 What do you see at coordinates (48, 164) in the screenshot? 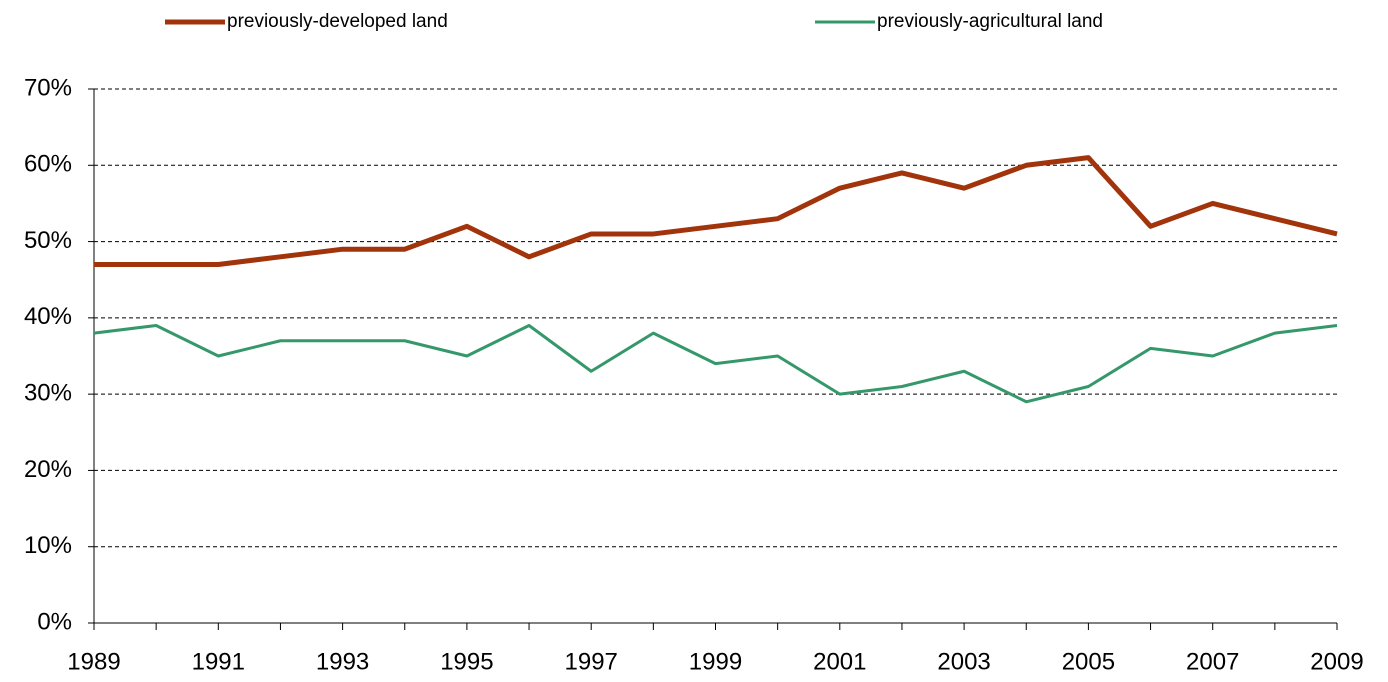
I see `y-tick-label: 60%` at bounding box center [48, 164].